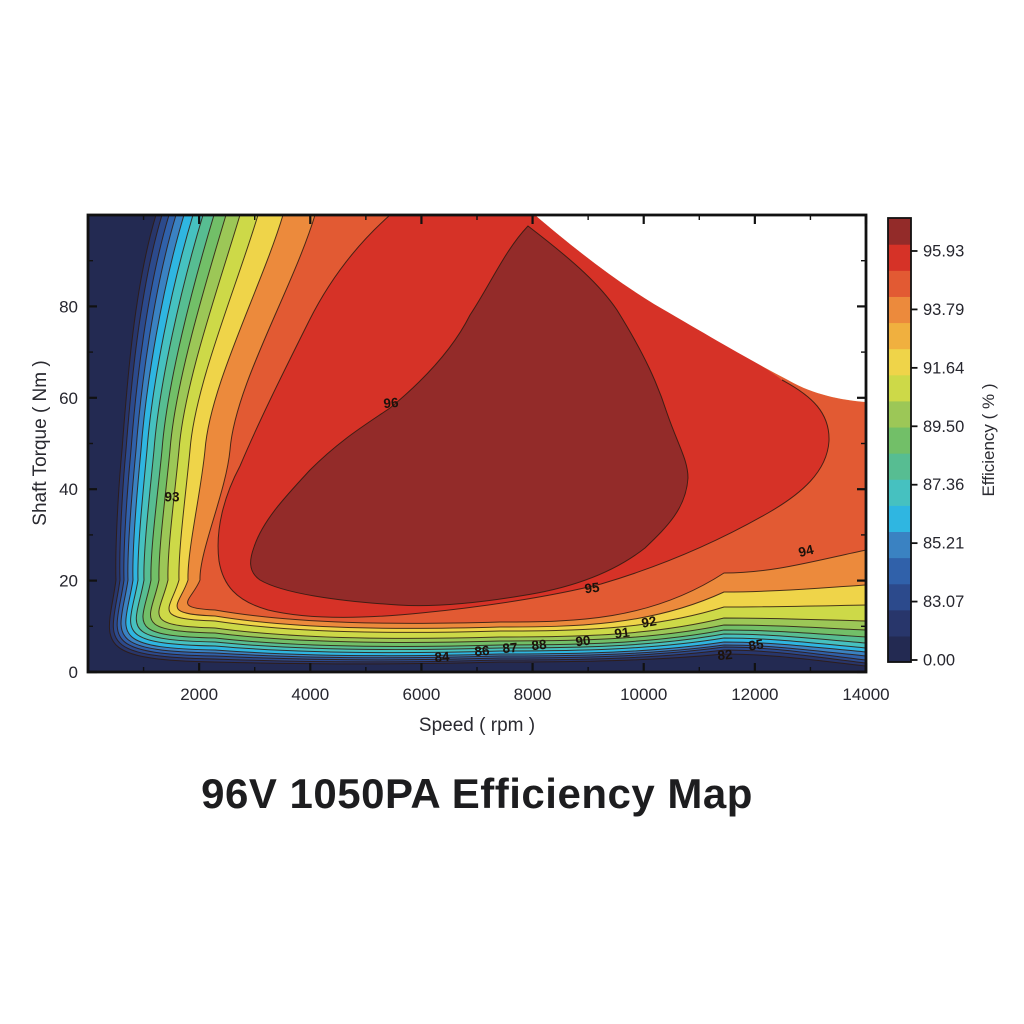 The height and width of the screenshot is (1024, 1024). What do you see at coordinates (477, 793) in the screenshot?
I see `chart-title: 96V 1050PA Efficiency Map` at bounding box center [477, 793].